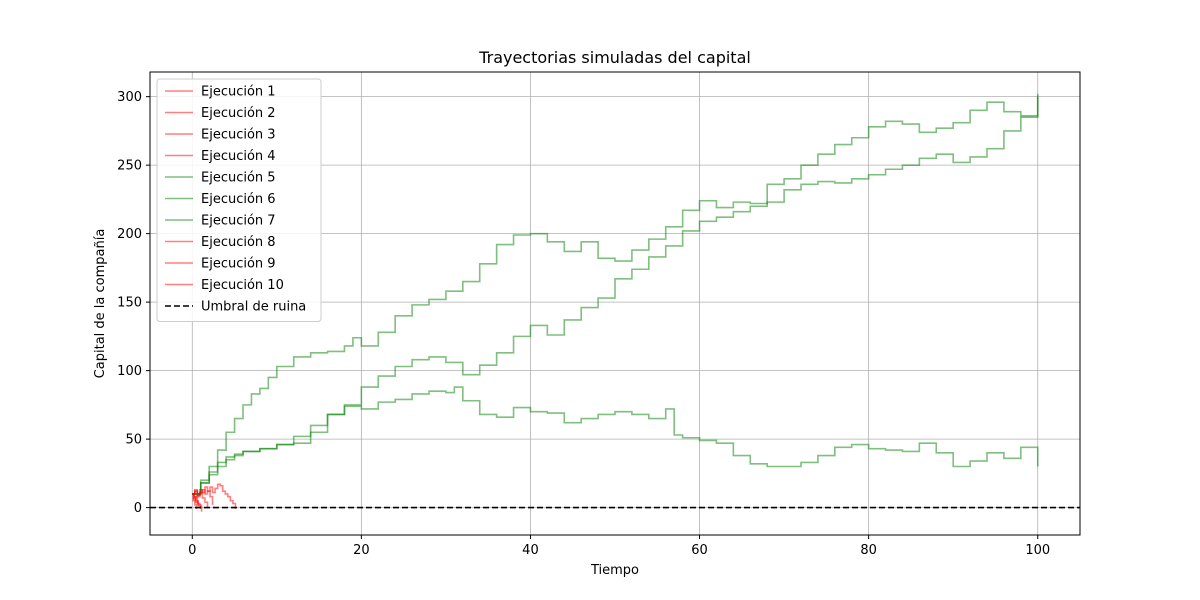 Image resolution: width=1200 pixels, height=600 pixels. What do you see at coordinates (238, 221) in the screenshot?
I see `legend-label: Ejecución 7` at bounding box center [238, 221].